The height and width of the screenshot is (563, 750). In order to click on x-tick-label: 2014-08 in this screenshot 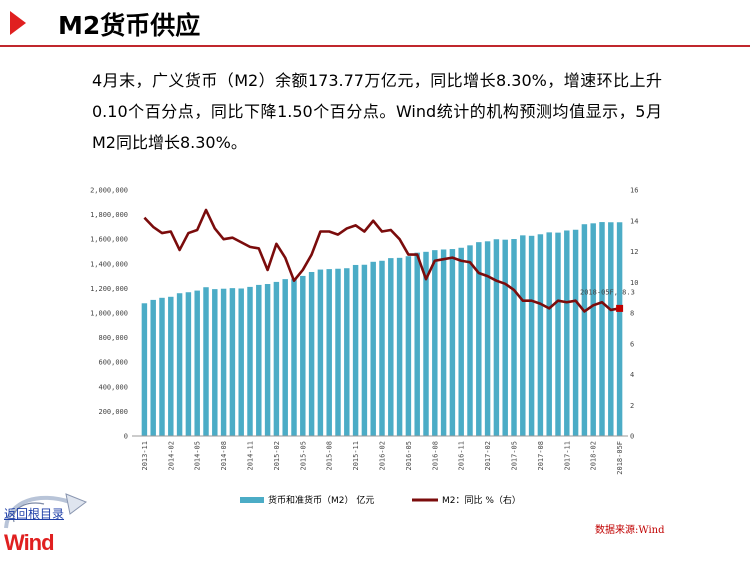, I will do `click(224, 456)`.